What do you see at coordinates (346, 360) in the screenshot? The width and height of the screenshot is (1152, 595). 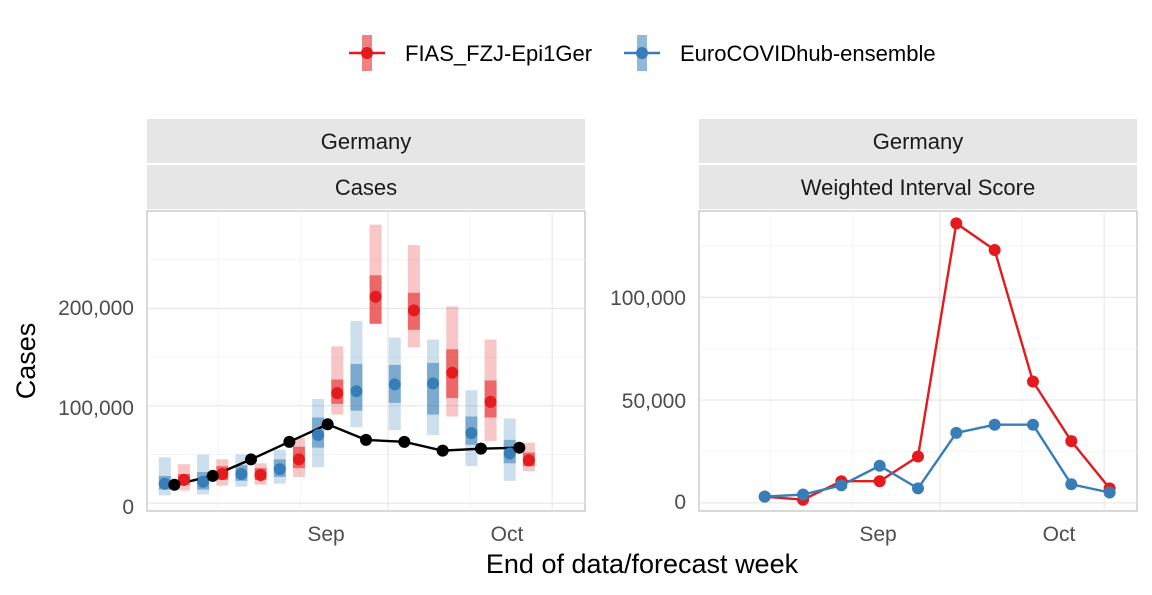 I see `marks-cases` at bounding box center [346, 360].